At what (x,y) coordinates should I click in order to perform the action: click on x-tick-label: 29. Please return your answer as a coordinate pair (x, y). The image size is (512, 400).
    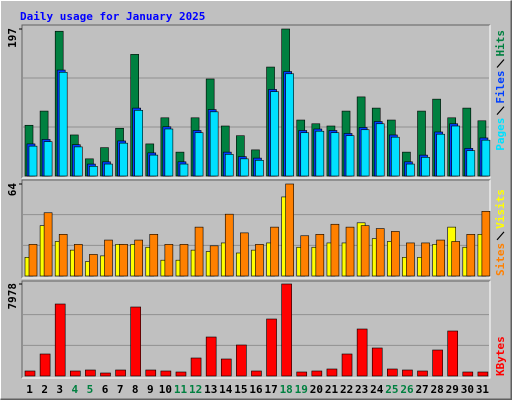
    Looking at the image, I should click on (452, 389).